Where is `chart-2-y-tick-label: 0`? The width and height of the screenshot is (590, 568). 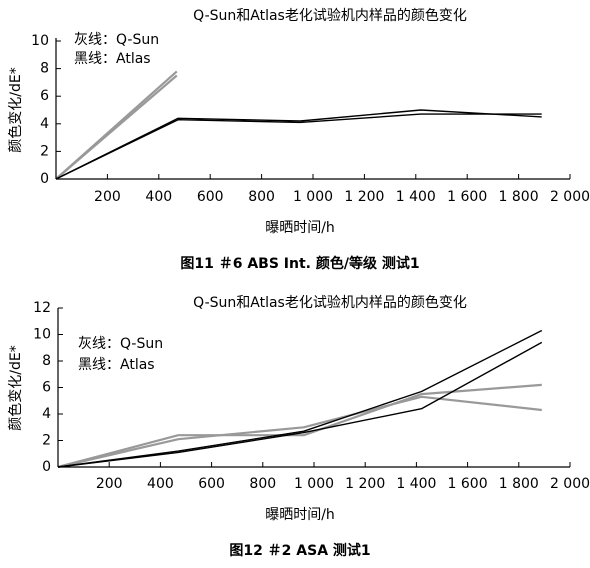
chart-2-y-tick-label: 0 is located at coordinates (46, 467).